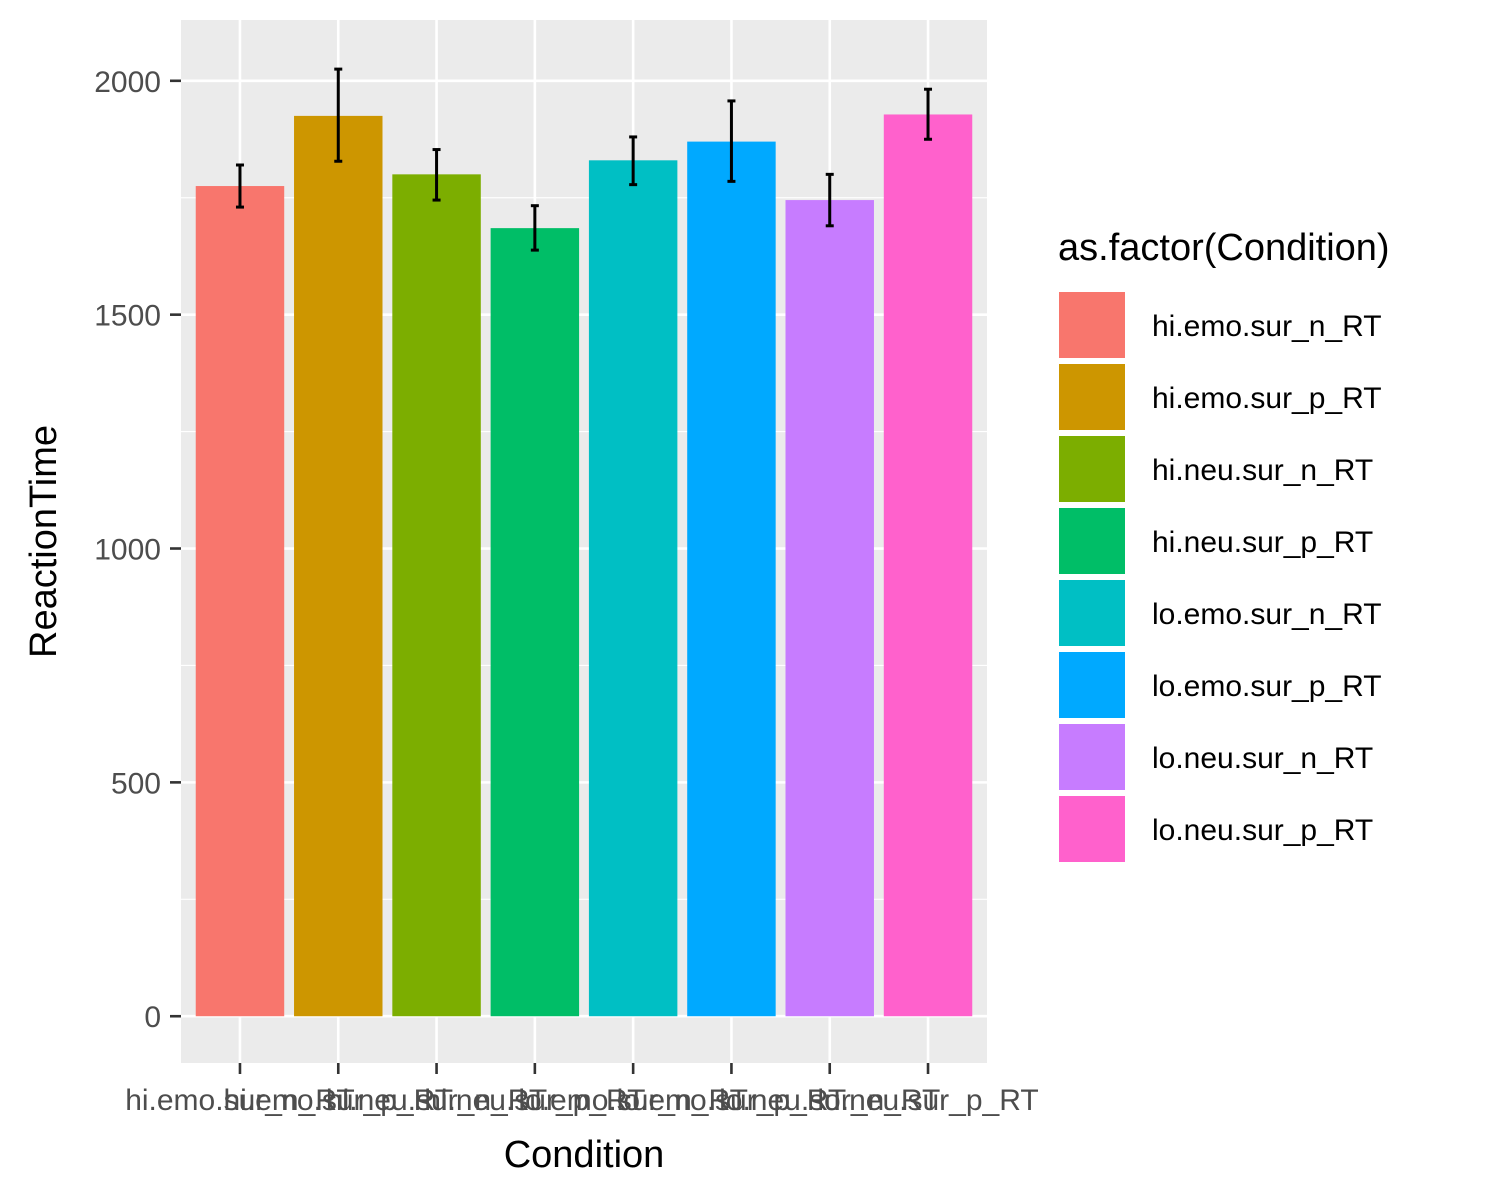 The height and width of the screenshot is (1200, 1500). What do you see at coordinates (436, 1100) in the screenshot?
I see `x-tick-label: hi.neu.sur_n_RT` at bounding box center [436, 1100].